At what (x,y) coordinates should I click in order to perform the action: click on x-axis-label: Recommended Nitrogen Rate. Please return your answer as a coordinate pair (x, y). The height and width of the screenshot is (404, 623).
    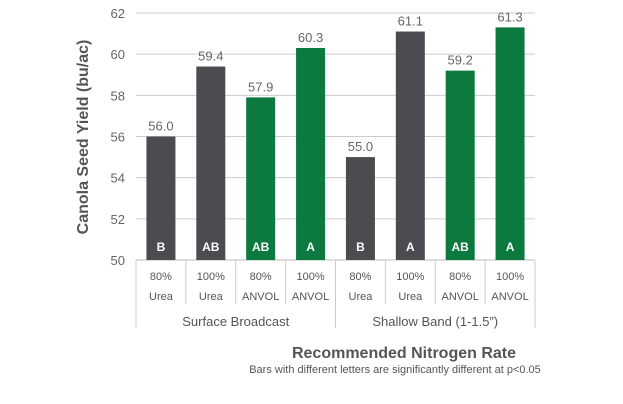
    Looking at the image, I should click on (404, 353).